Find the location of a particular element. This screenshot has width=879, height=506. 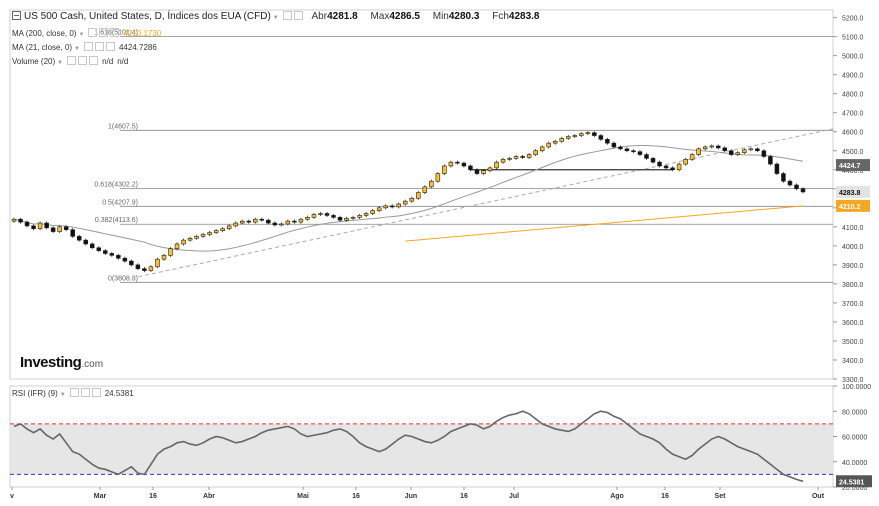

ma21-label: MA (21, close, 0) is located at coordinates (42, 47).